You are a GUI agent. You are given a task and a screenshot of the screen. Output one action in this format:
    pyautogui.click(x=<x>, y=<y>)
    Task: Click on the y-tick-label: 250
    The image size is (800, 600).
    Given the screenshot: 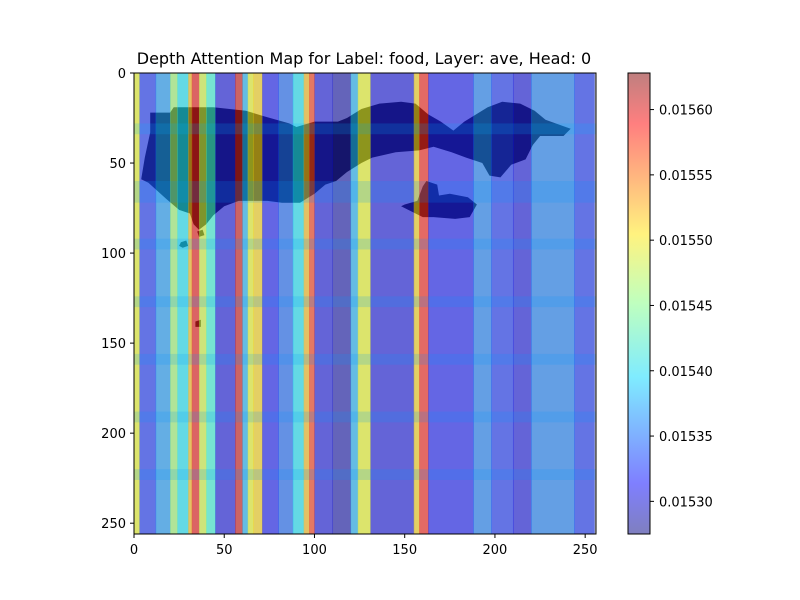 What is the action you would take?
    pyautogui.click(x=113, y=524)
    